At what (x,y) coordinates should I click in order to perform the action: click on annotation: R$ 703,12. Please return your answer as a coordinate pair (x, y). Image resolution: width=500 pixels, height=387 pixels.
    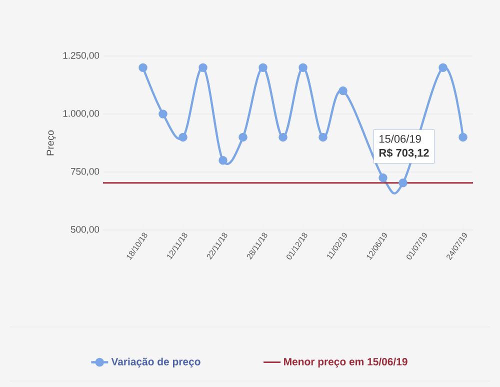
    Looking at the image, I should click on (404, 153).